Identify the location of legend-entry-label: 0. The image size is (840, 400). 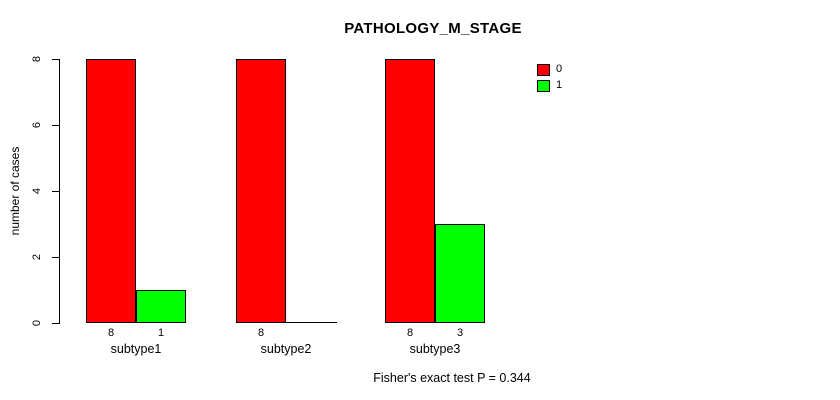
(559, 69).